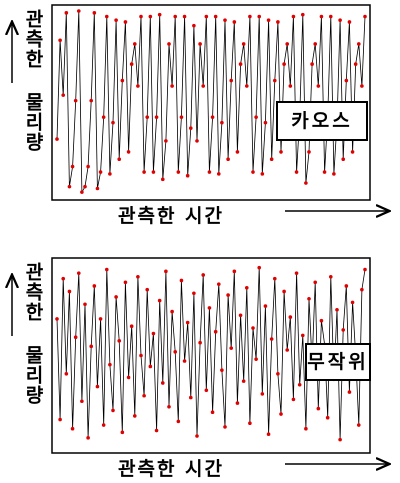 This screenshot has height=483, width=400. What do you see at coordinates (338, 362) in the screenshot?
I see `annotation: 무작위` at bounding box center [338, 362].